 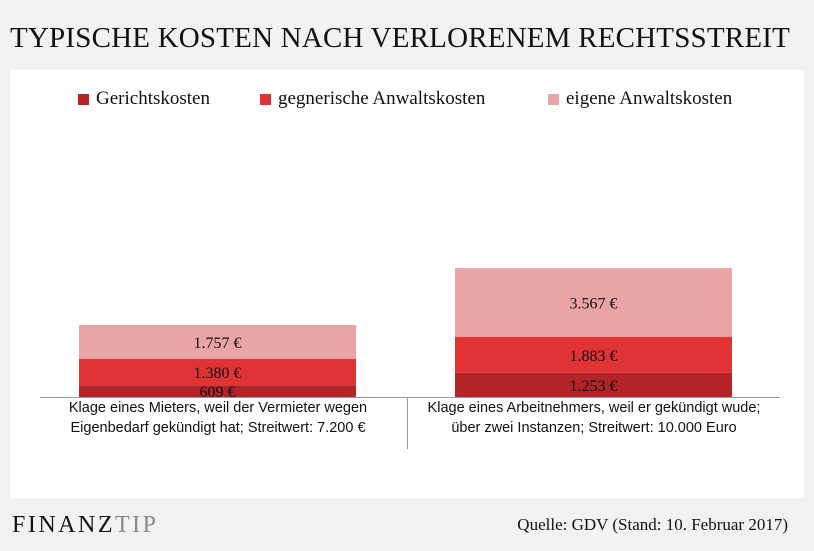 I want to click on legend-item-gegnerische-anwaltskosten: gegnerische Anwaltskosten, so click(x=372, y=99).